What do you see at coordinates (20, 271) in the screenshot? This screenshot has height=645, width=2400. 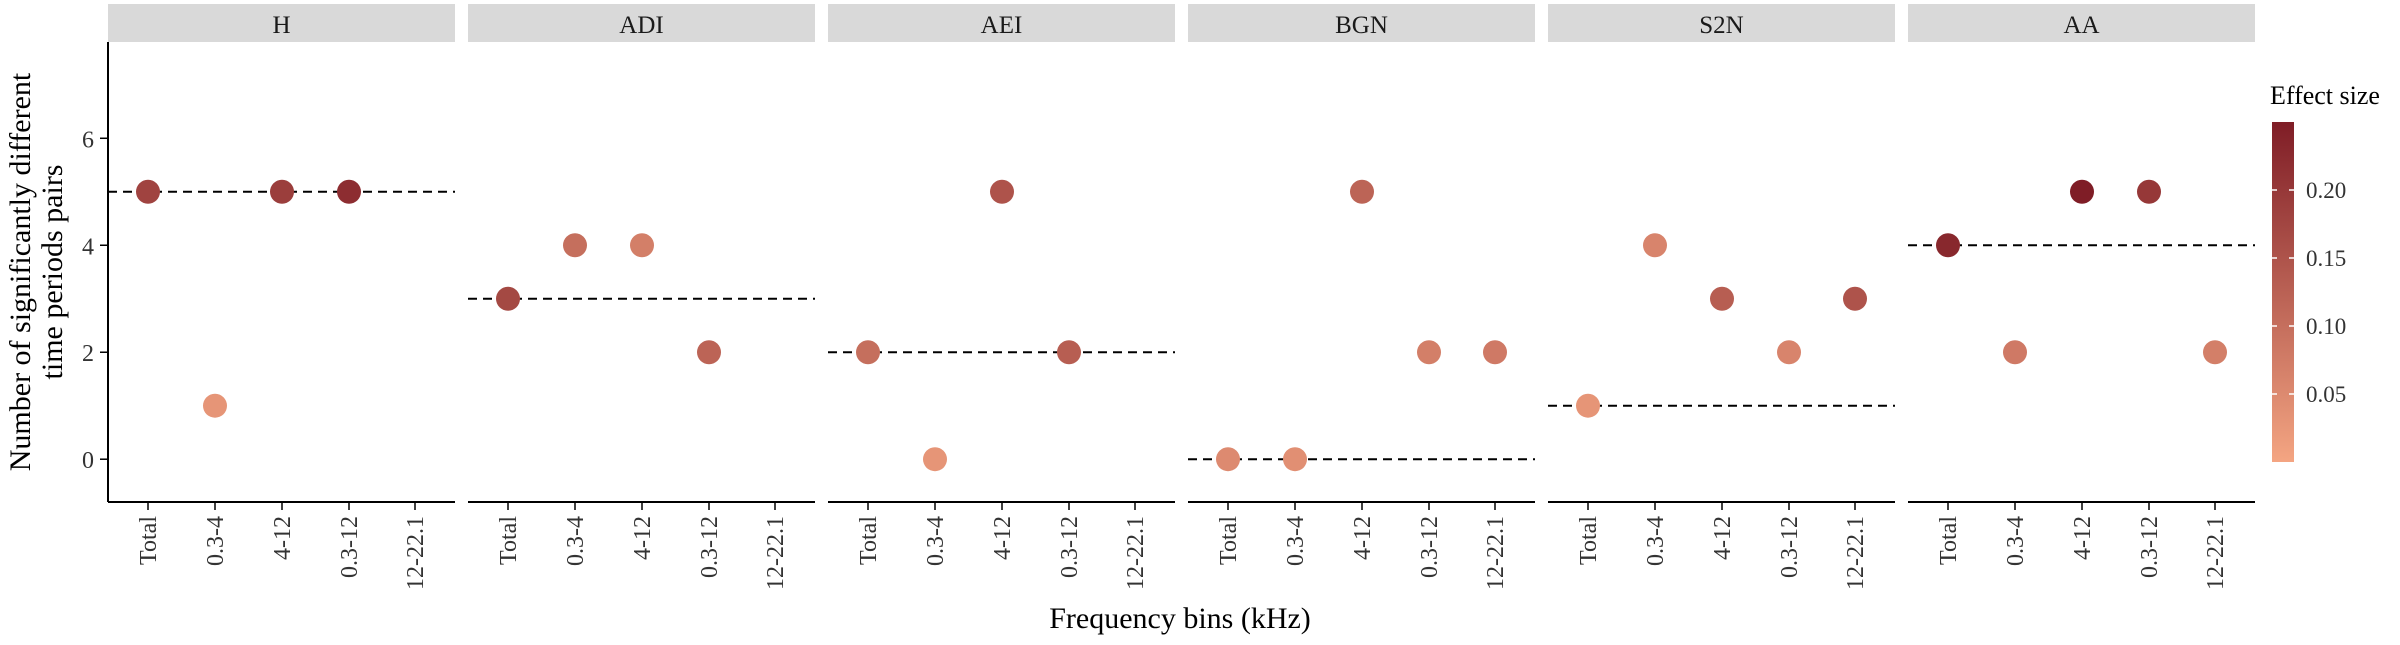 I see `y-axis-label: Number of significantly different` at bounding box center [20, 271].